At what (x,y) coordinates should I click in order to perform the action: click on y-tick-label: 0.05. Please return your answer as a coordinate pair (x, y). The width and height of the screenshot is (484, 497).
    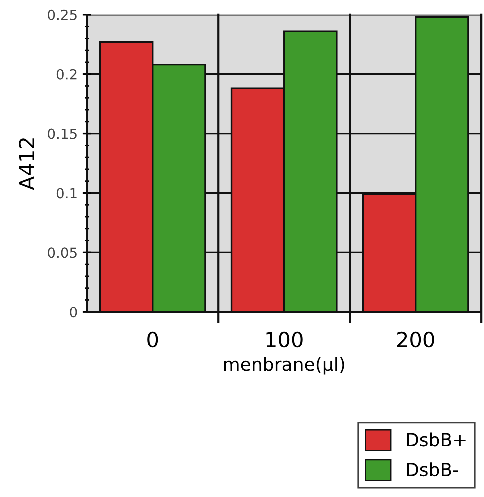
    Looking at the image, I should click on (62, 253).